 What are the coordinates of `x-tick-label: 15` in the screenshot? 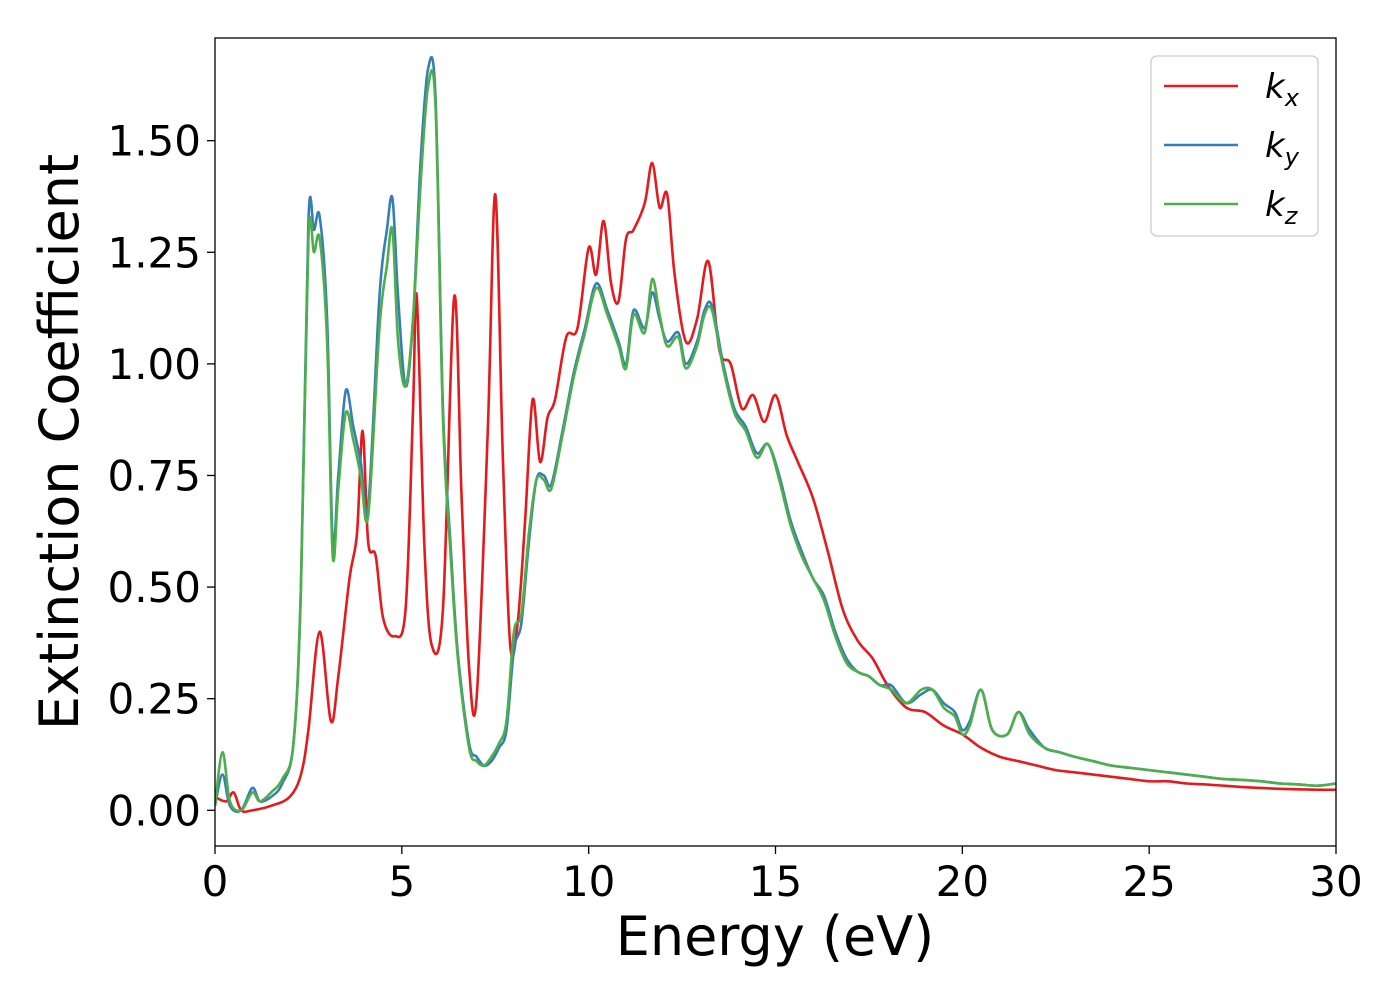 It's located at (775, 881).